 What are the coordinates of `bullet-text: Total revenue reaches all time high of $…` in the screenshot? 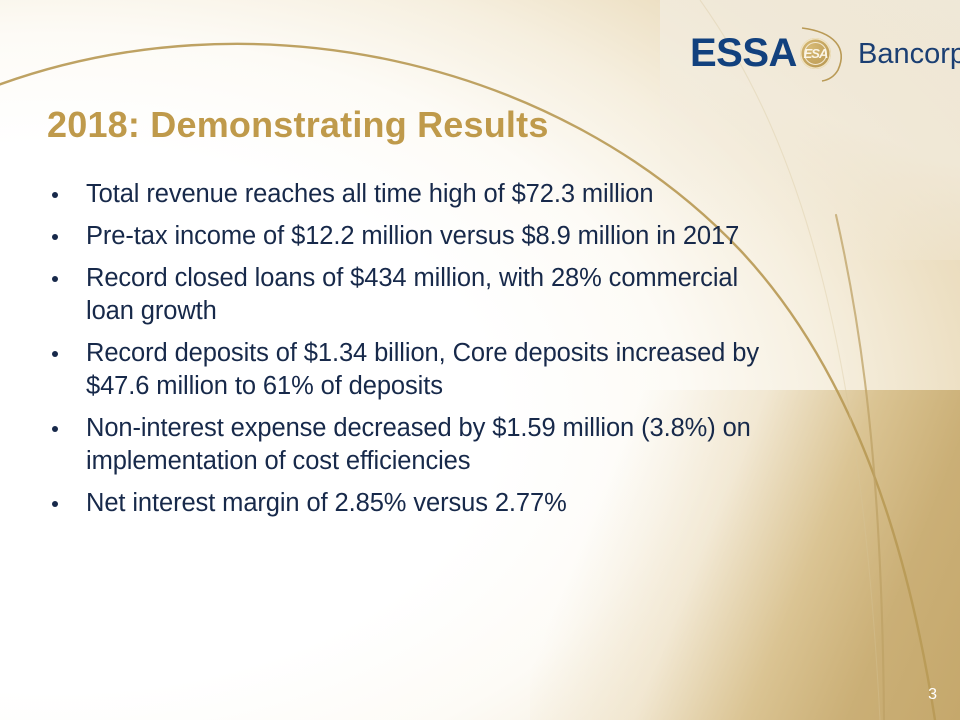 It's located at (370, 194).